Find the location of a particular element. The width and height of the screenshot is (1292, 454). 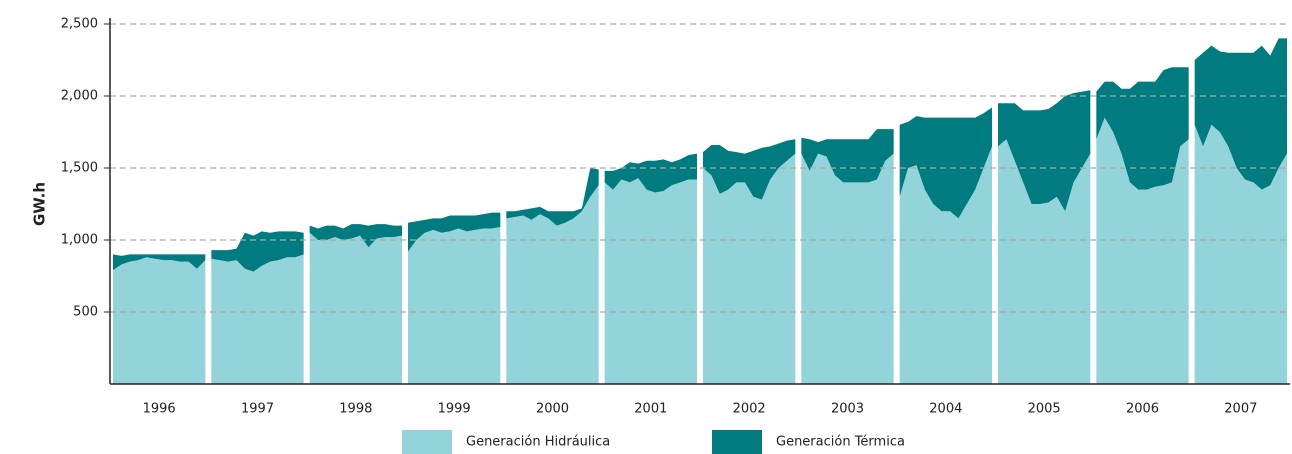

y-axis-label: GW.h is located at coordinates (40, 204).